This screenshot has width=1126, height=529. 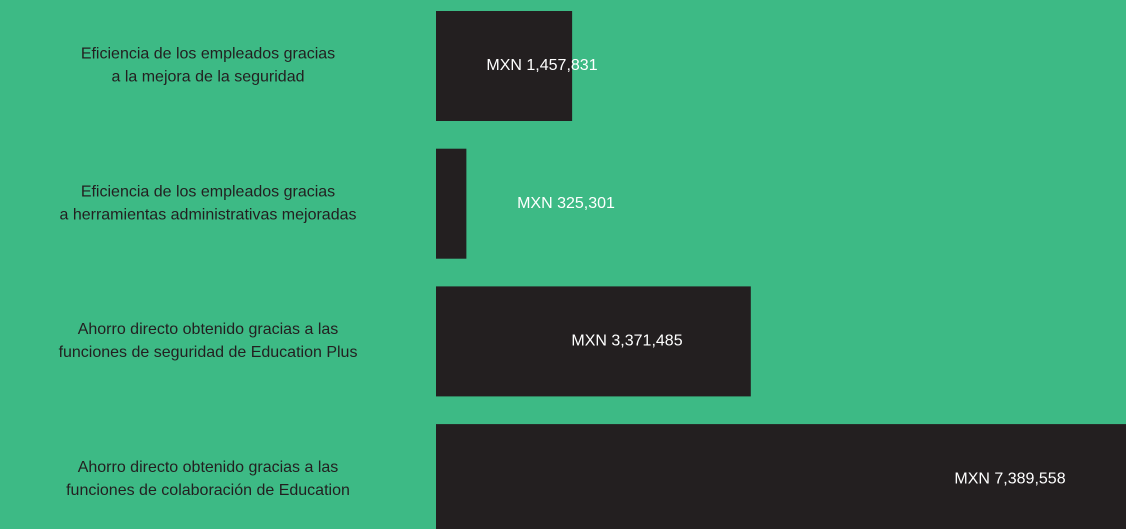 What do you see at coordinates (541, 65) in the screenshot?
I see `value-label: MXN 1,457,831` at bounding box center [541, 65].